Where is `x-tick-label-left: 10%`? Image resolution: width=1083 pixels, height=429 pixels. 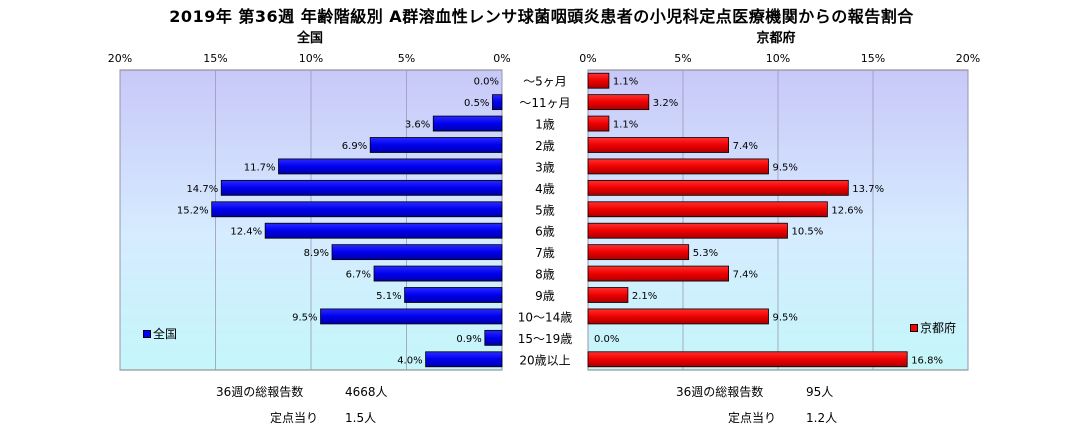 x-tick-label-left: 10% is located at coordinates (311, 58).